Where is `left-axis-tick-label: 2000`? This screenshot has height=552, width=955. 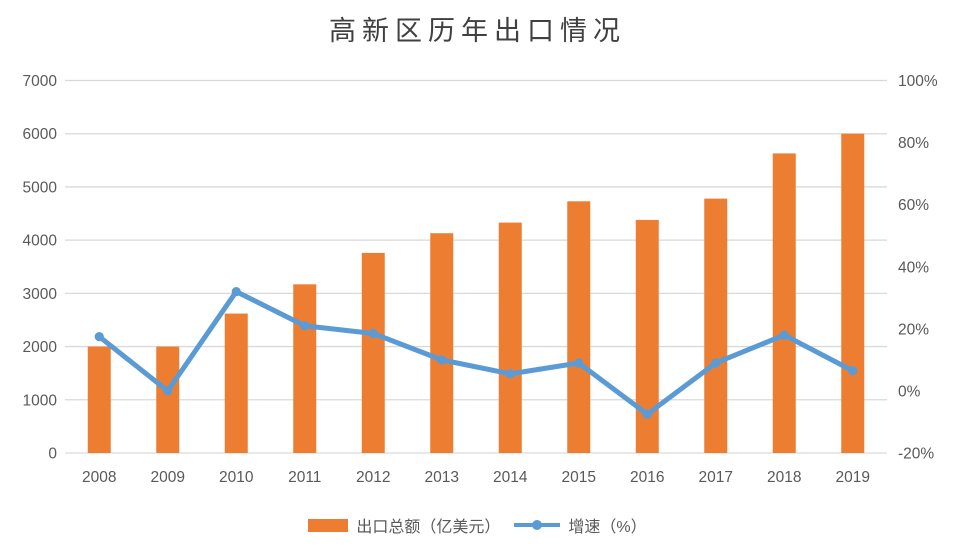
left-axis-tick-label: 2000 is located at coordinates (40, 347).